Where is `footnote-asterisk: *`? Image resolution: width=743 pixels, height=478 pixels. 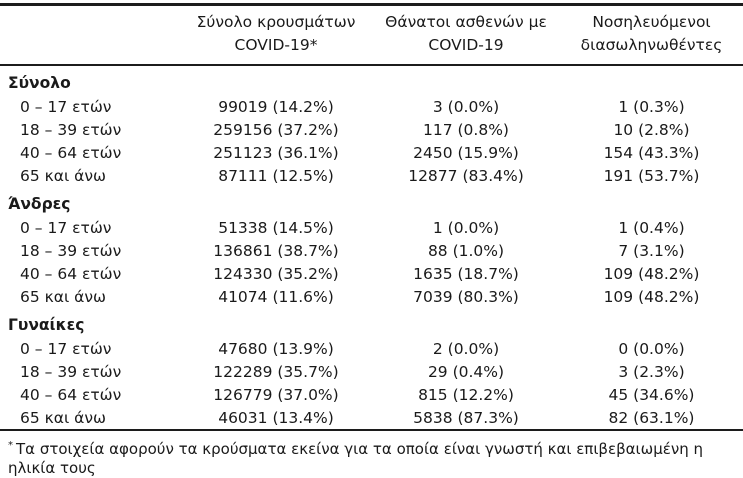 footnote-asterisk: * is located at coordinates (10, 445).